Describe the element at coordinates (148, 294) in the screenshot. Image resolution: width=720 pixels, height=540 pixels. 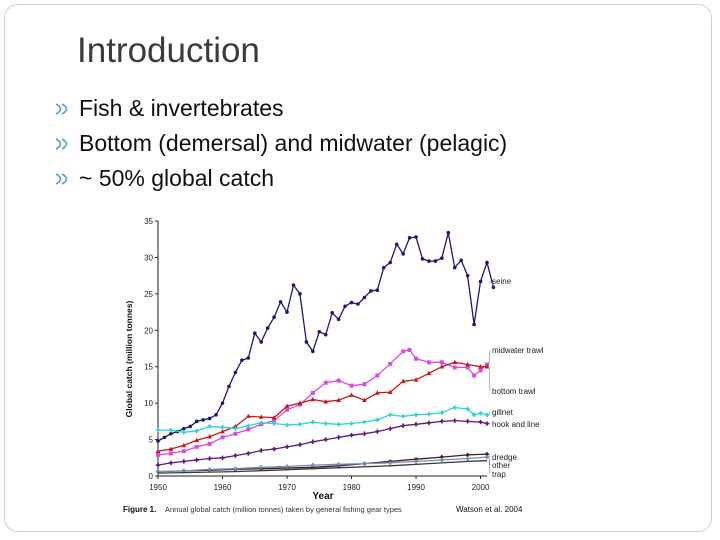
I see `y-tick-label: 25` at that location.